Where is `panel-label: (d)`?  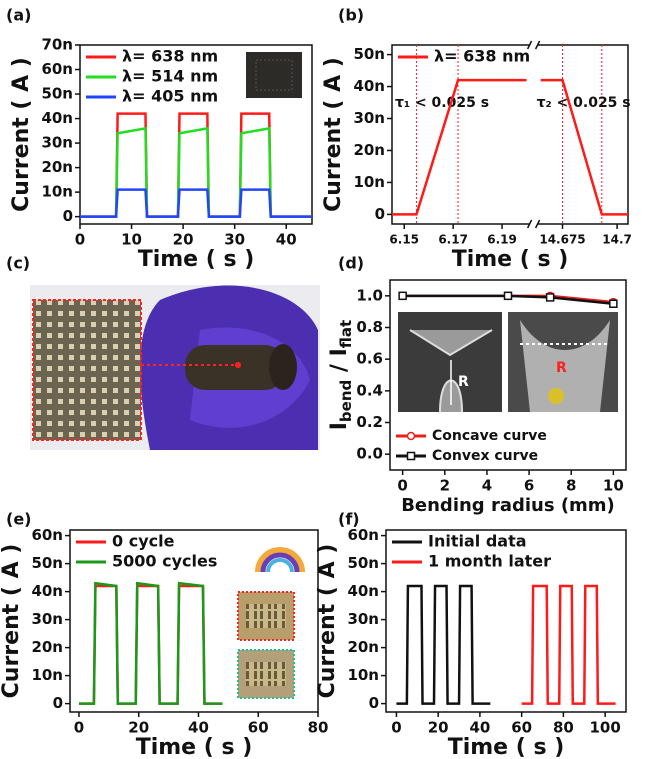 panel-label: (d) is located at coordinates (351, 263).